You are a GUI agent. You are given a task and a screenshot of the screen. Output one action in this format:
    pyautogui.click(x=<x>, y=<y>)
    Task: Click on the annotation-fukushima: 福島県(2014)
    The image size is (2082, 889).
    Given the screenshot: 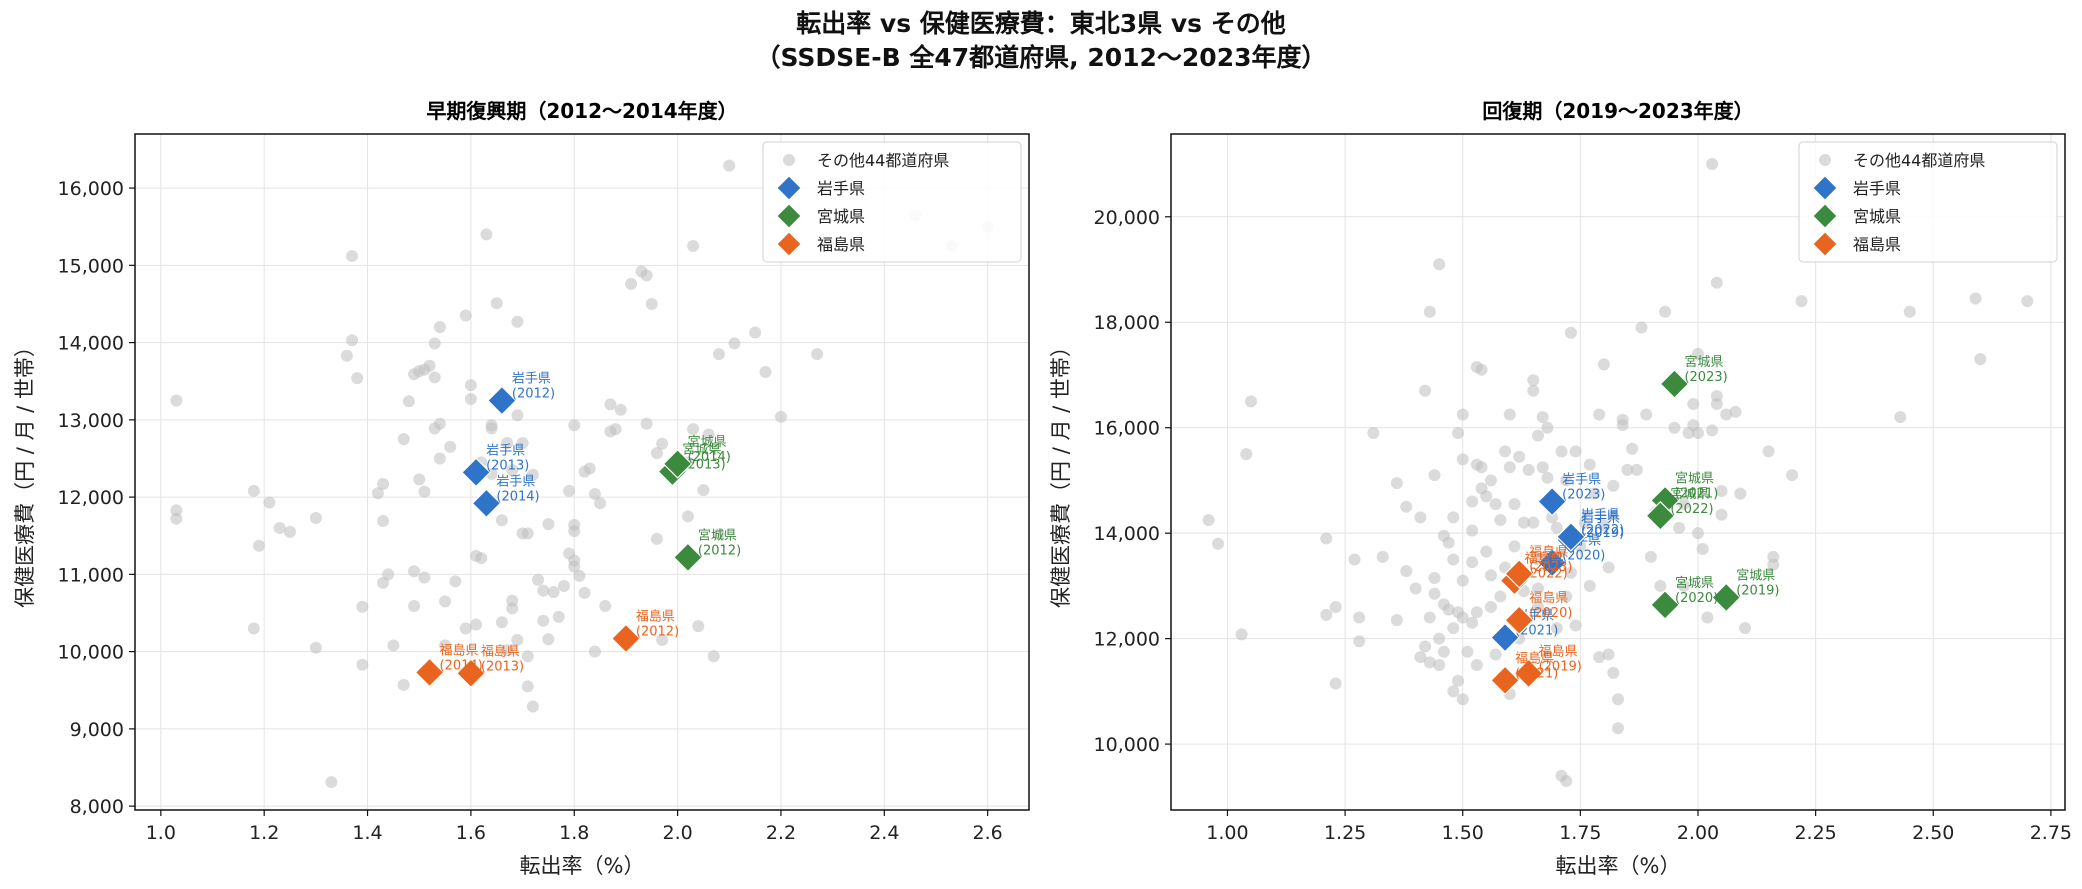 What is the action you would take?
    pyautogui.click(x=461, y=658)
    